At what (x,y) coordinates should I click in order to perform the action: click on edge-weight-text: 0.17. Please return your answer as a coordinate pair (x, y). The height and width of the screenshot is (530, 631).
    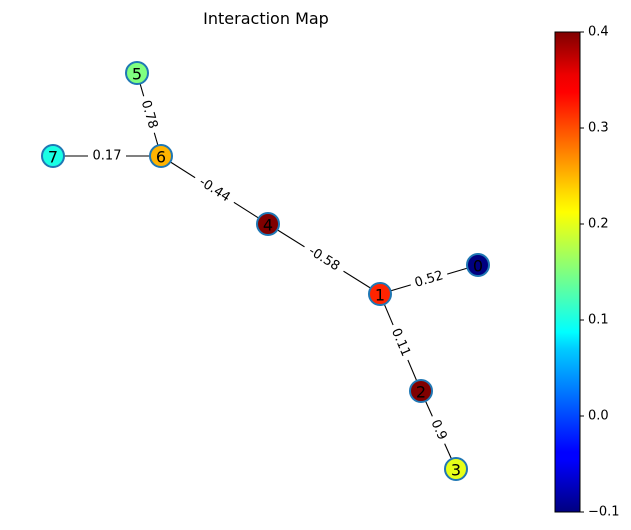
    Looking at the image, I should click on (107, 156).